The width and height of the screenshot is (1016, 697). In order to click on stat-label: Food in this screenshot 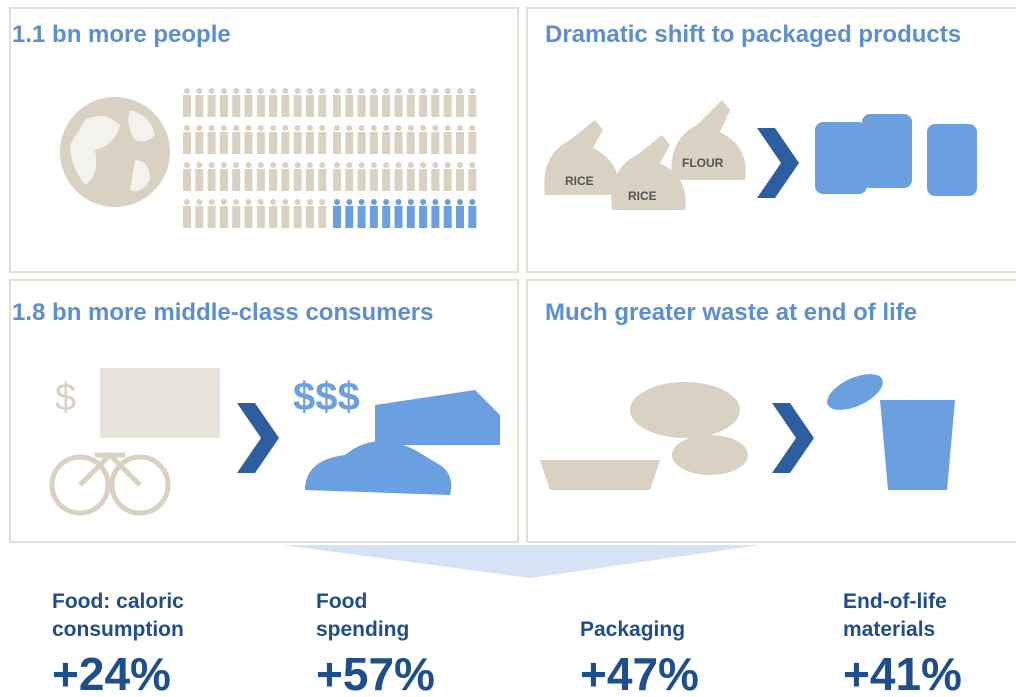, I will do `click(341, 601)`.